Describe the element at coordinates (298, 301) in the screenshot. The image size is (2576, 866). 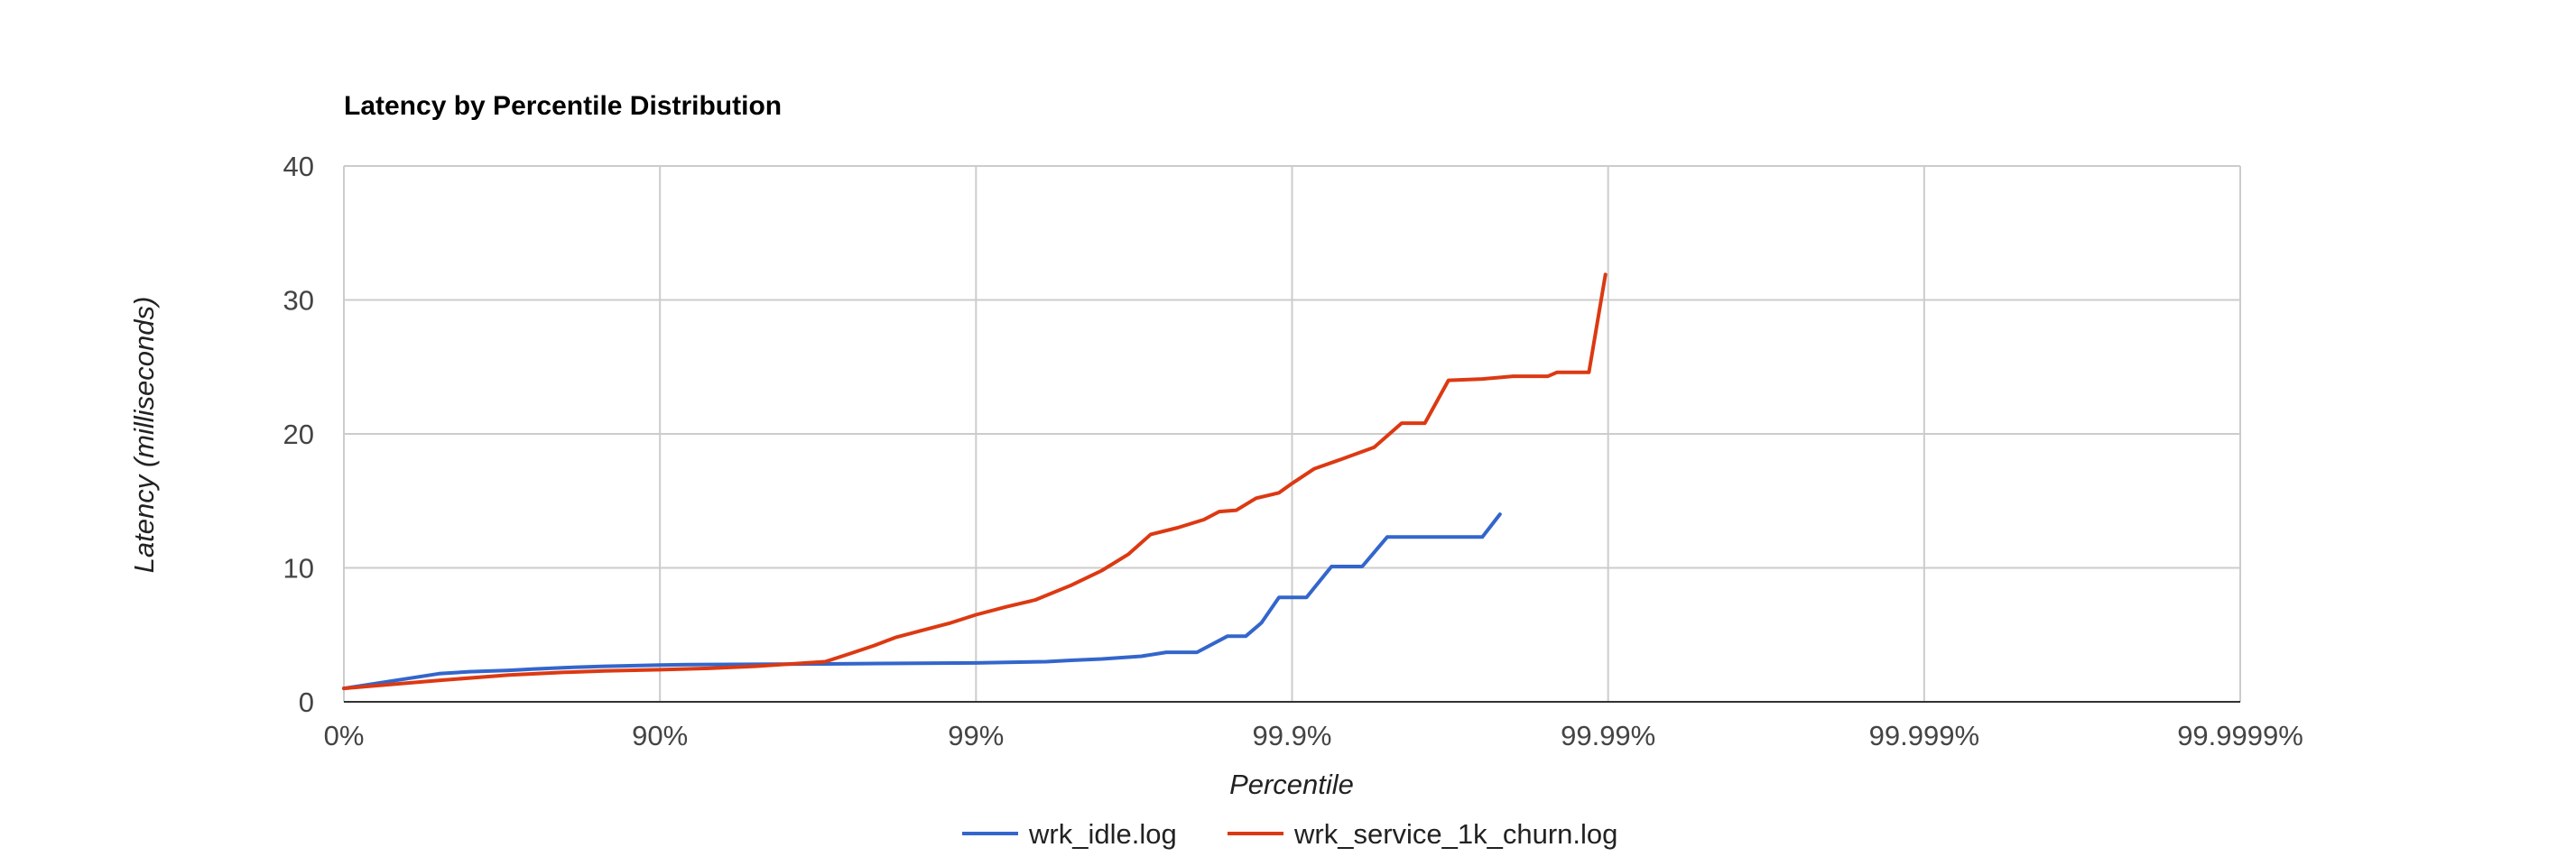
I see `y-tick-label: 30` at that location.